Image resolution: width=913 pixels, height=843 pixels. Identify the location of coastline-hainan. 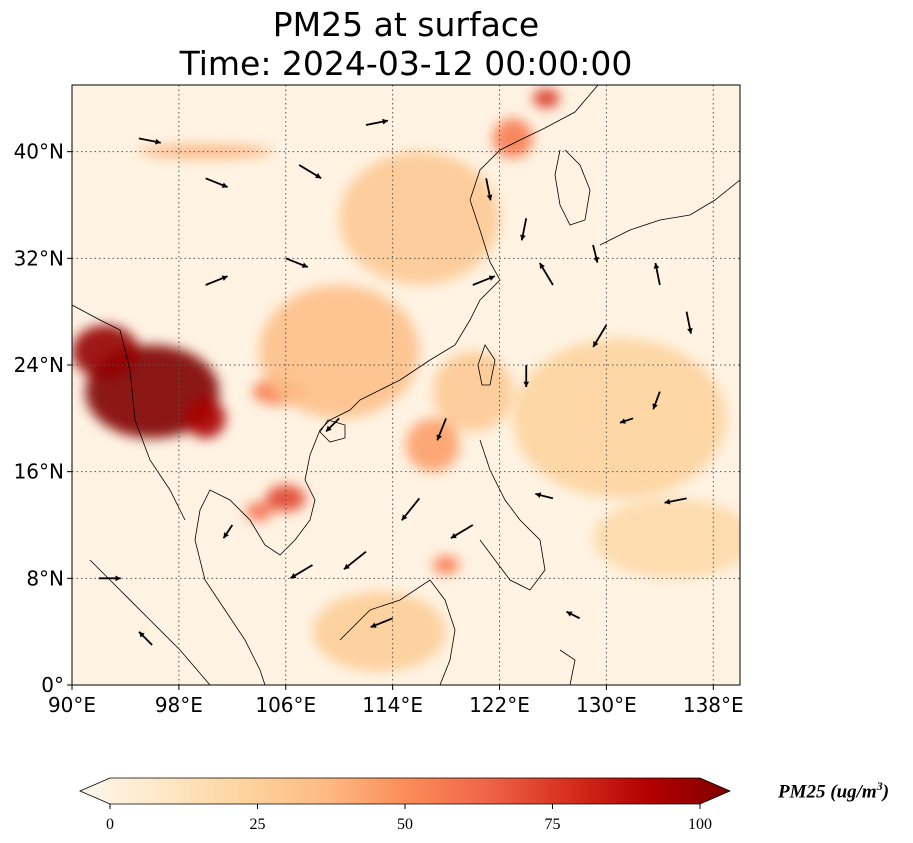
(332, 431).